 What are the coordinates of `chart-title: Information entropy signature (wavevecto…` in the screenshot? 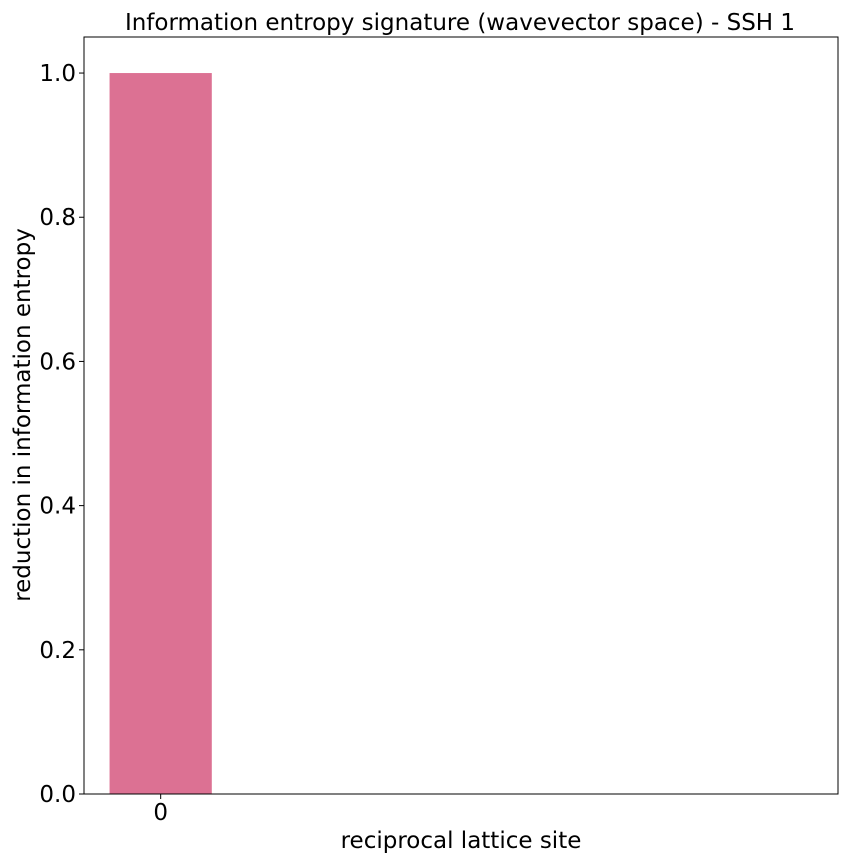 It's located at (460, 23).